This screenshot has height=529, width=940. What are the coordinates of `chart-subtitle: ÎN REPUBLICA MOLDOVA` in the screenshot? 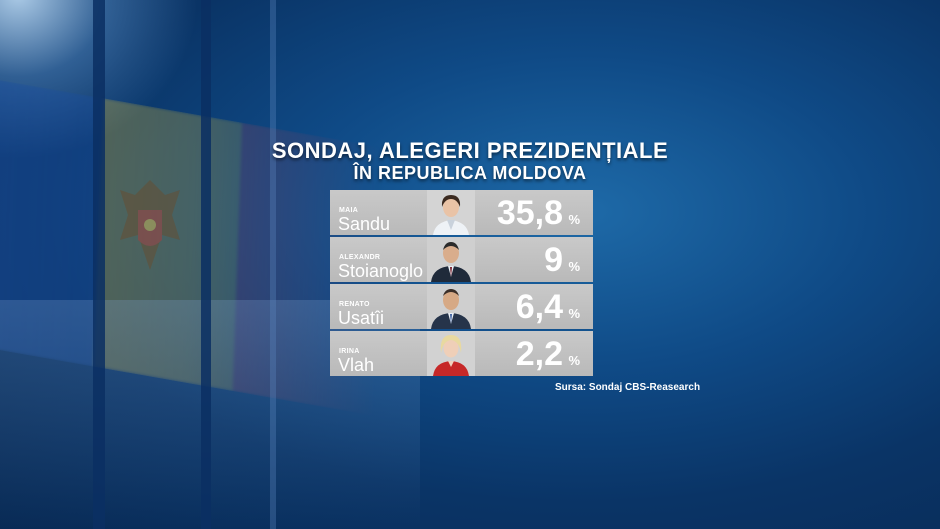 It's located at (470, 173).